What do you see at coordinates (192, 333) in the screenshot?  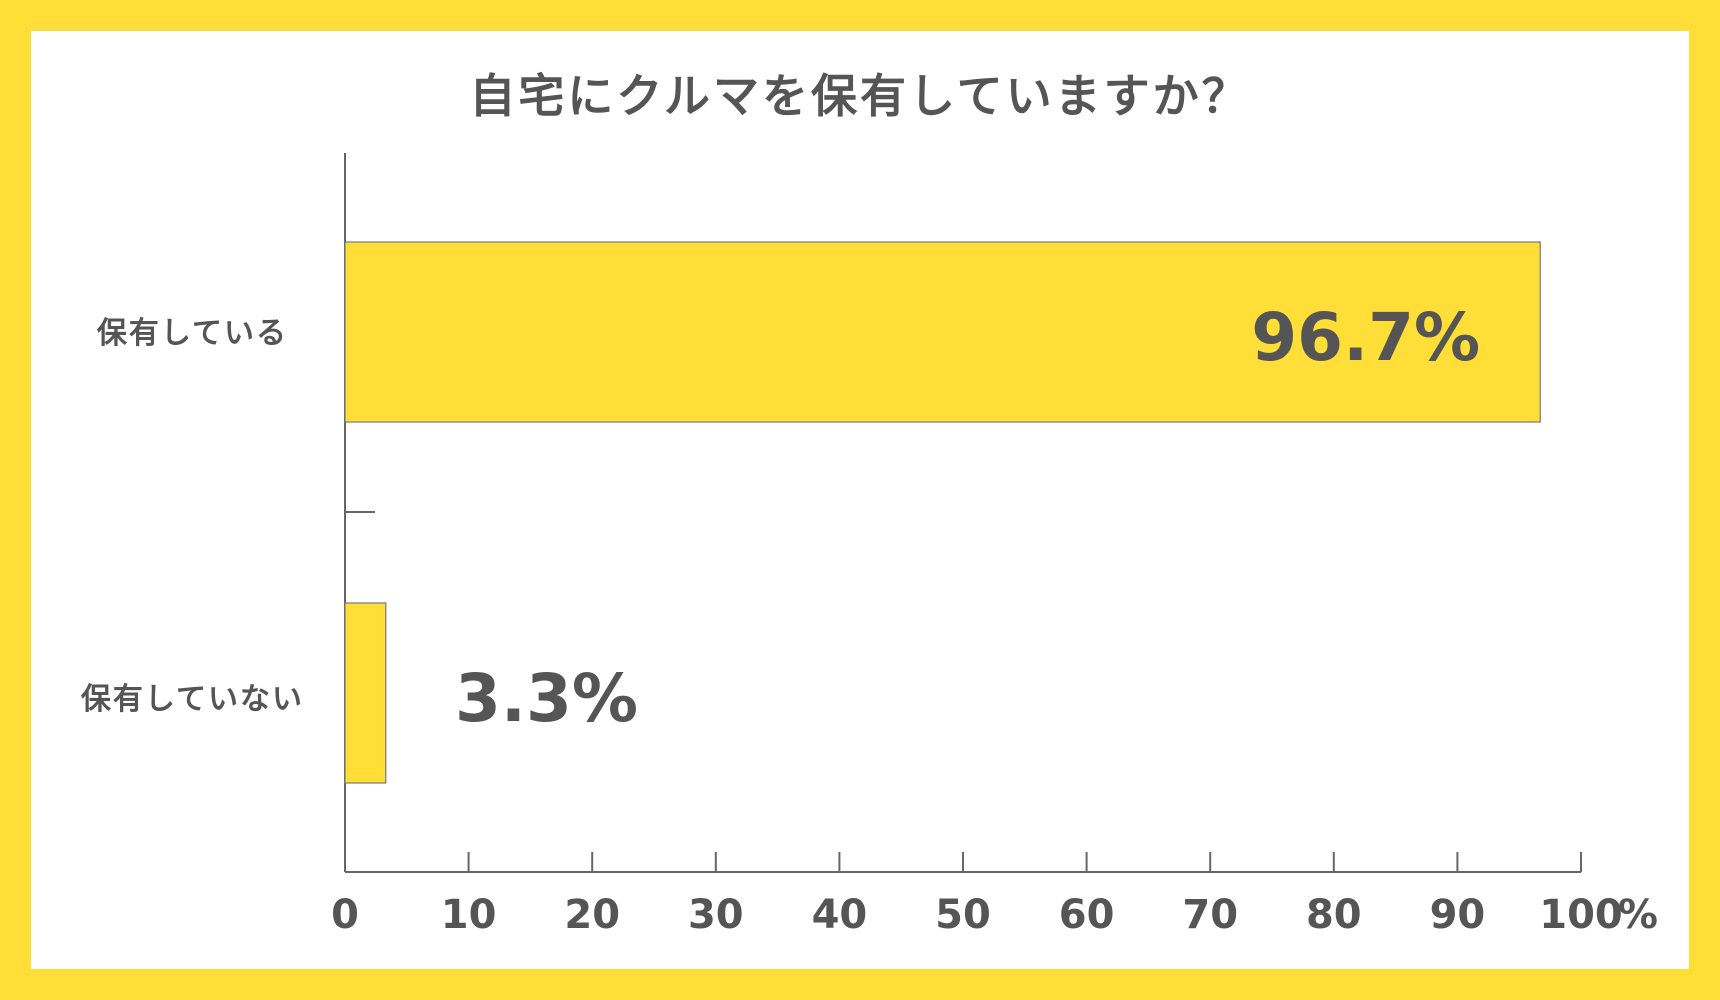 I see `category-label-owning: 保有している` at bounding box center [192, 333].